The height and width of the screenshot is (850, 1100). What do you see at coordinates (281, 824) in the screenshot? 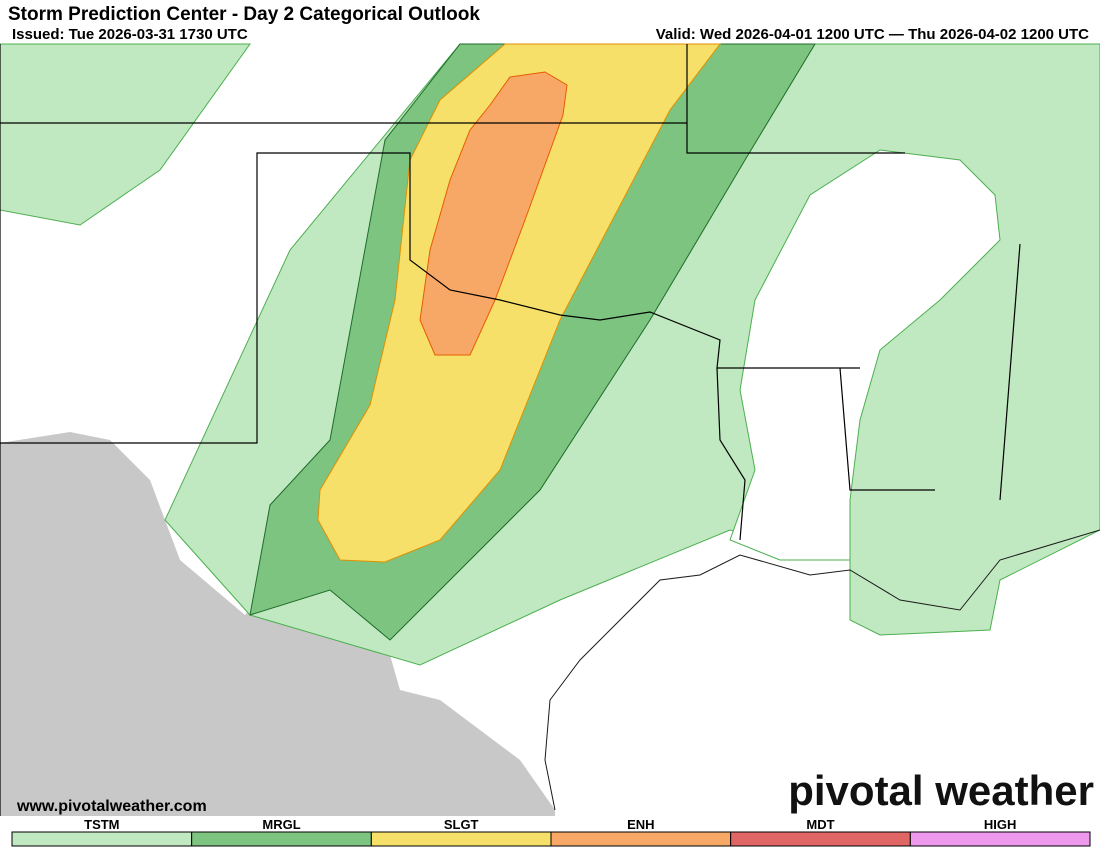
I see `legend-label: MRGL` at bounding box center [281, 824].